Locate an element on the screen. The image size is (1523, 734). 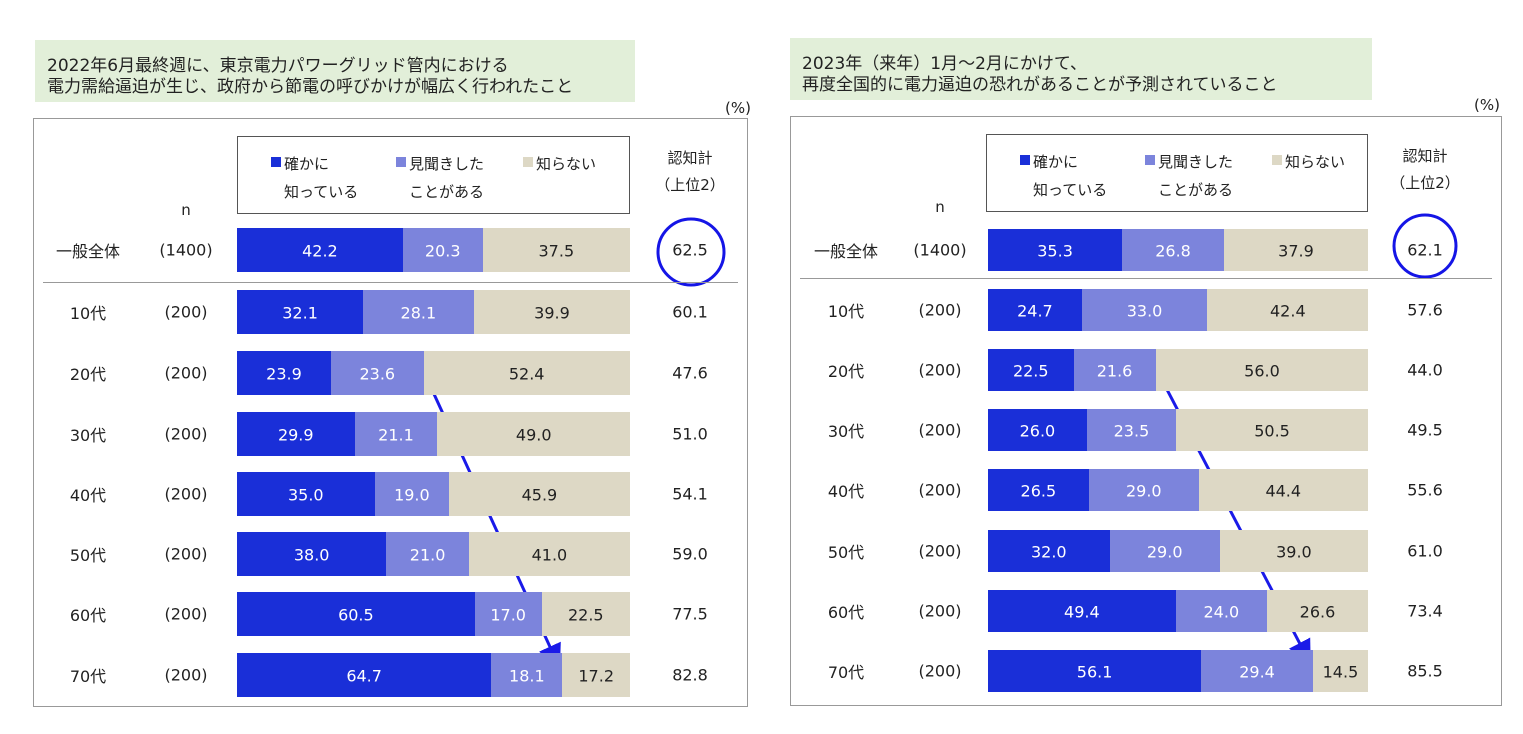
value-label: 56.1 is located at coordinates (1094, 672).